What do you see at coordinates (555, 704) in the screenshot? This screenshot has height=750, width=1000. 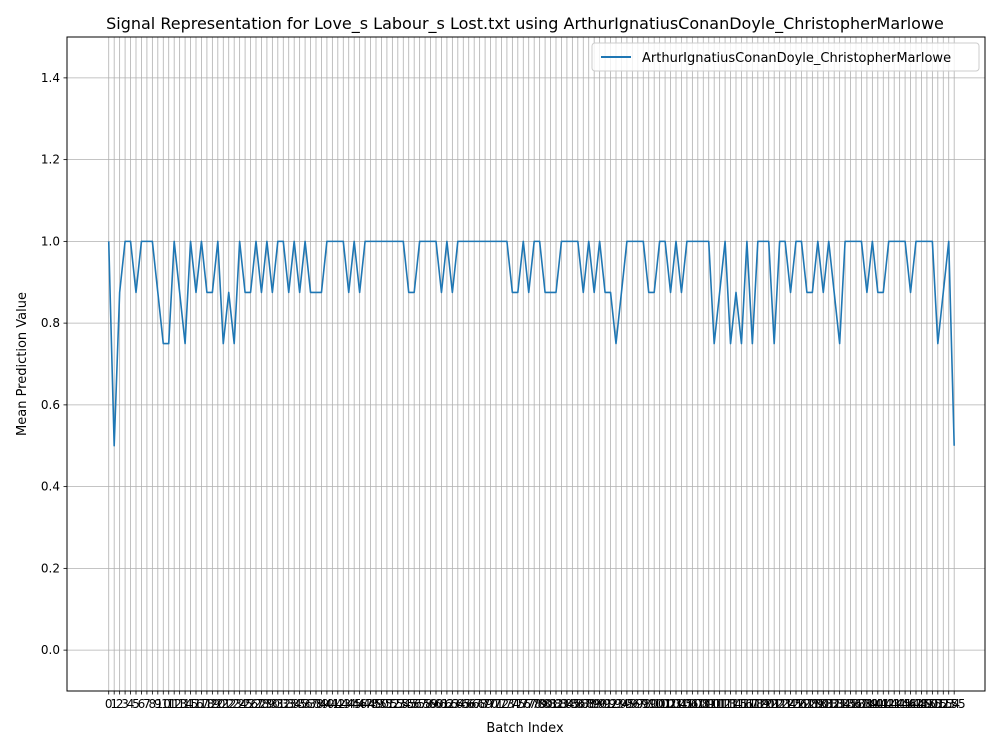 I see `x-tick-label: 82` at bounding box center [555, 704].